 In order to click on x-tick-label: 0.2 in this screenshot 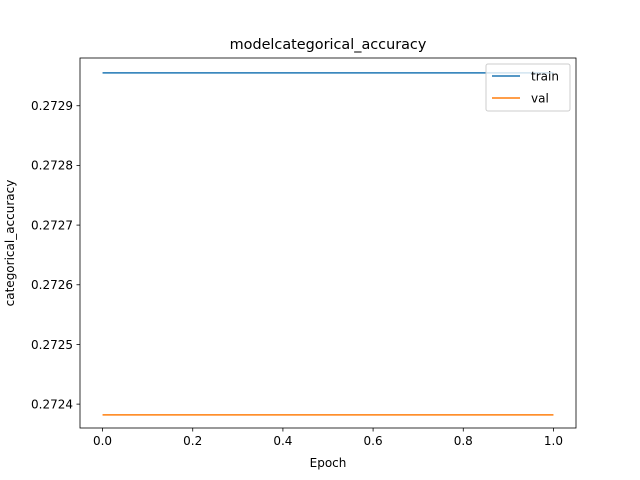, I will do `click(192, 441)`.